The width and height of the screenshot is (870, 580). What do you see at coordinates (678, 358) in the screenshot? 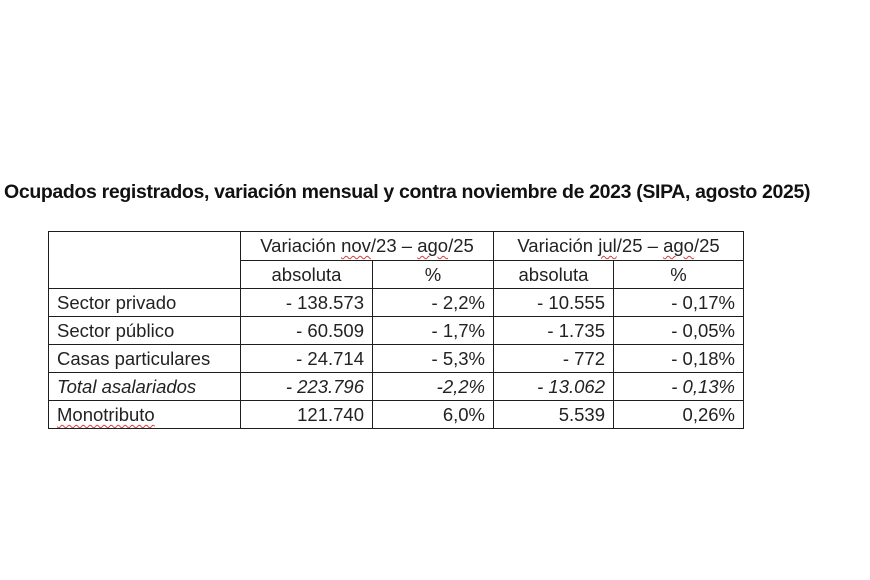
I see `cell-pct-jul25: - 0,18%` at bounding box center [678, 358].